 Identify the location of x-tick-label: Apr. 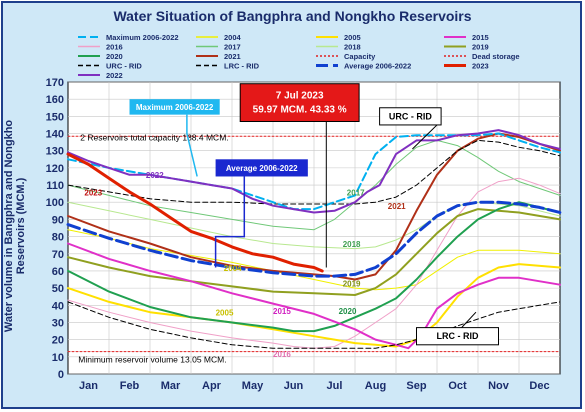
(212, 386).